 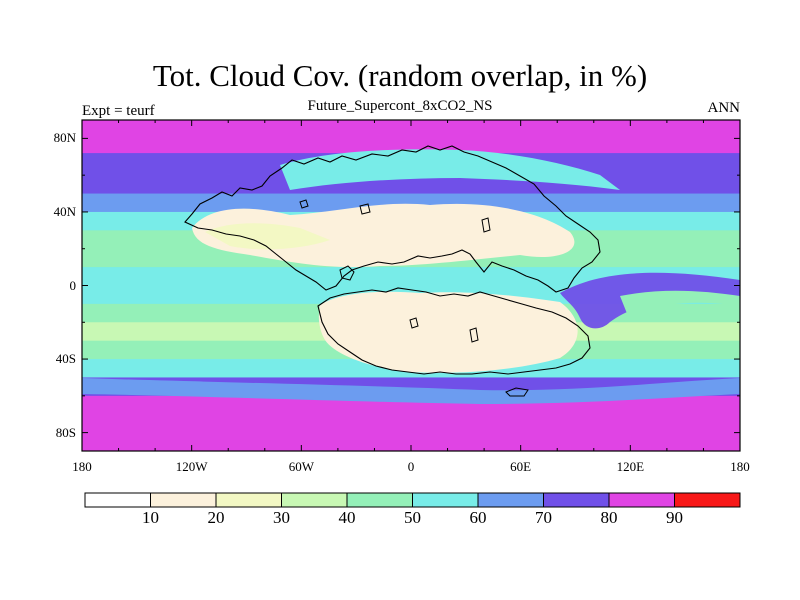 What do you see at coordinates (609, 517) in the screenshot?
I see `colorbar-label: 80` at bounding box center [609, 517].